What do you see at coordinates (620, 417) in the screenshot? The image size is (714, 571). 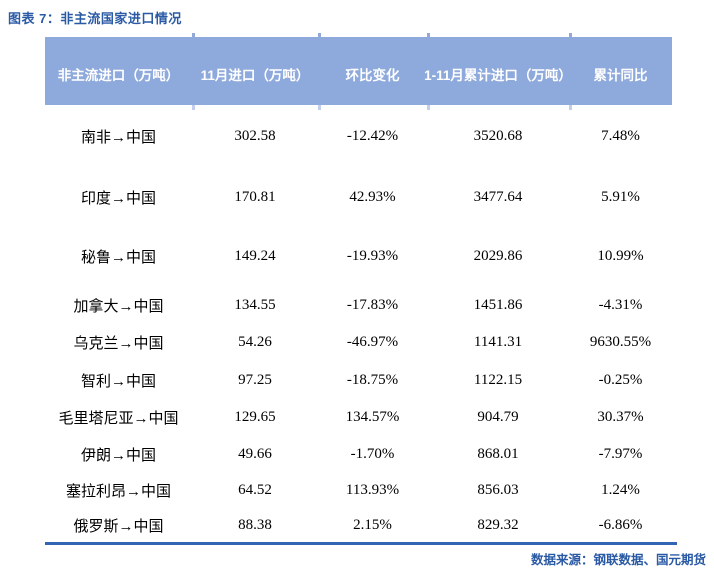 I see `cell-cum_yoy: 30.37%` at bounding box center [620, 417].